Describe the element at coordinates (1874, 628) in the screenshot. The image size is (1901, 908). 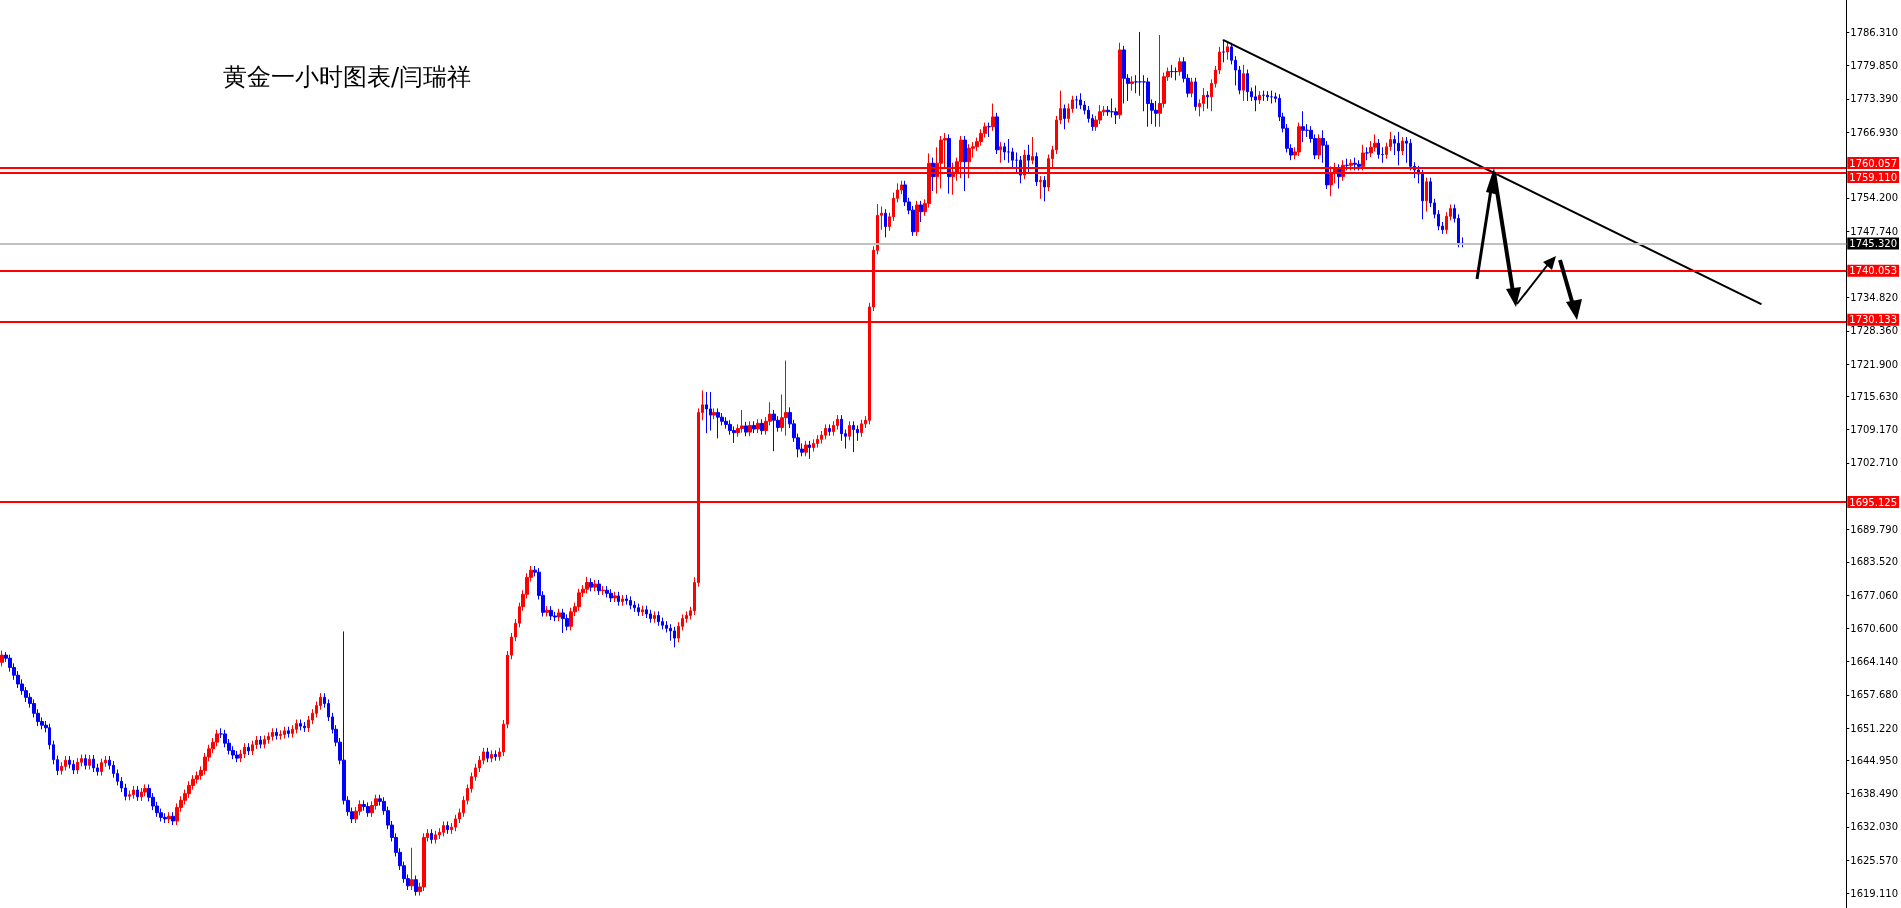
I see `y-tick-label: 1670.600` at that location.